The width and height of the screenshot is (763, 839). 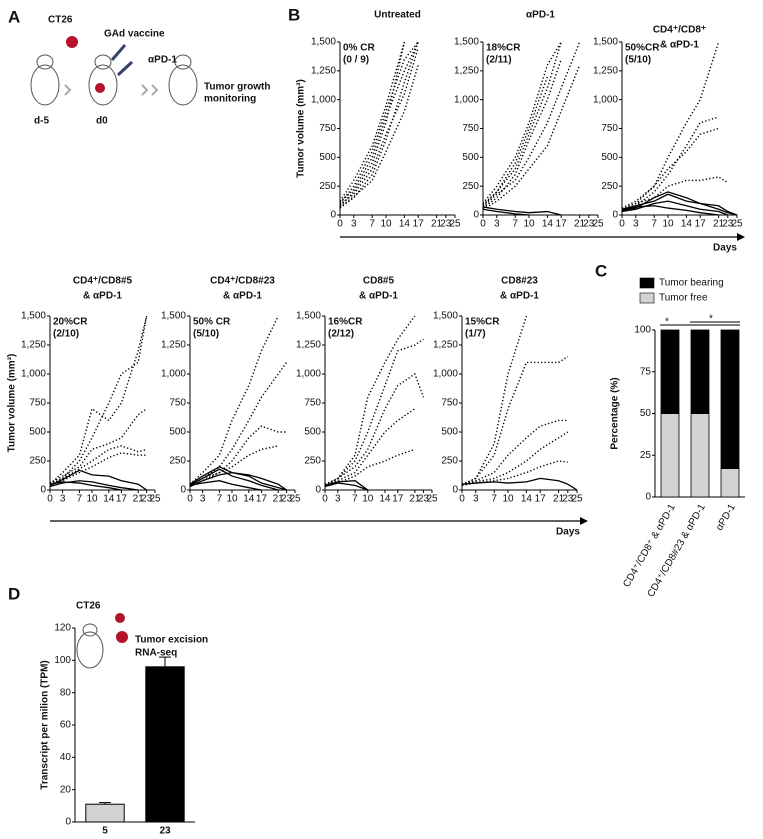 I want to click on x-tick-label: 5, so click(x=105, y=831).